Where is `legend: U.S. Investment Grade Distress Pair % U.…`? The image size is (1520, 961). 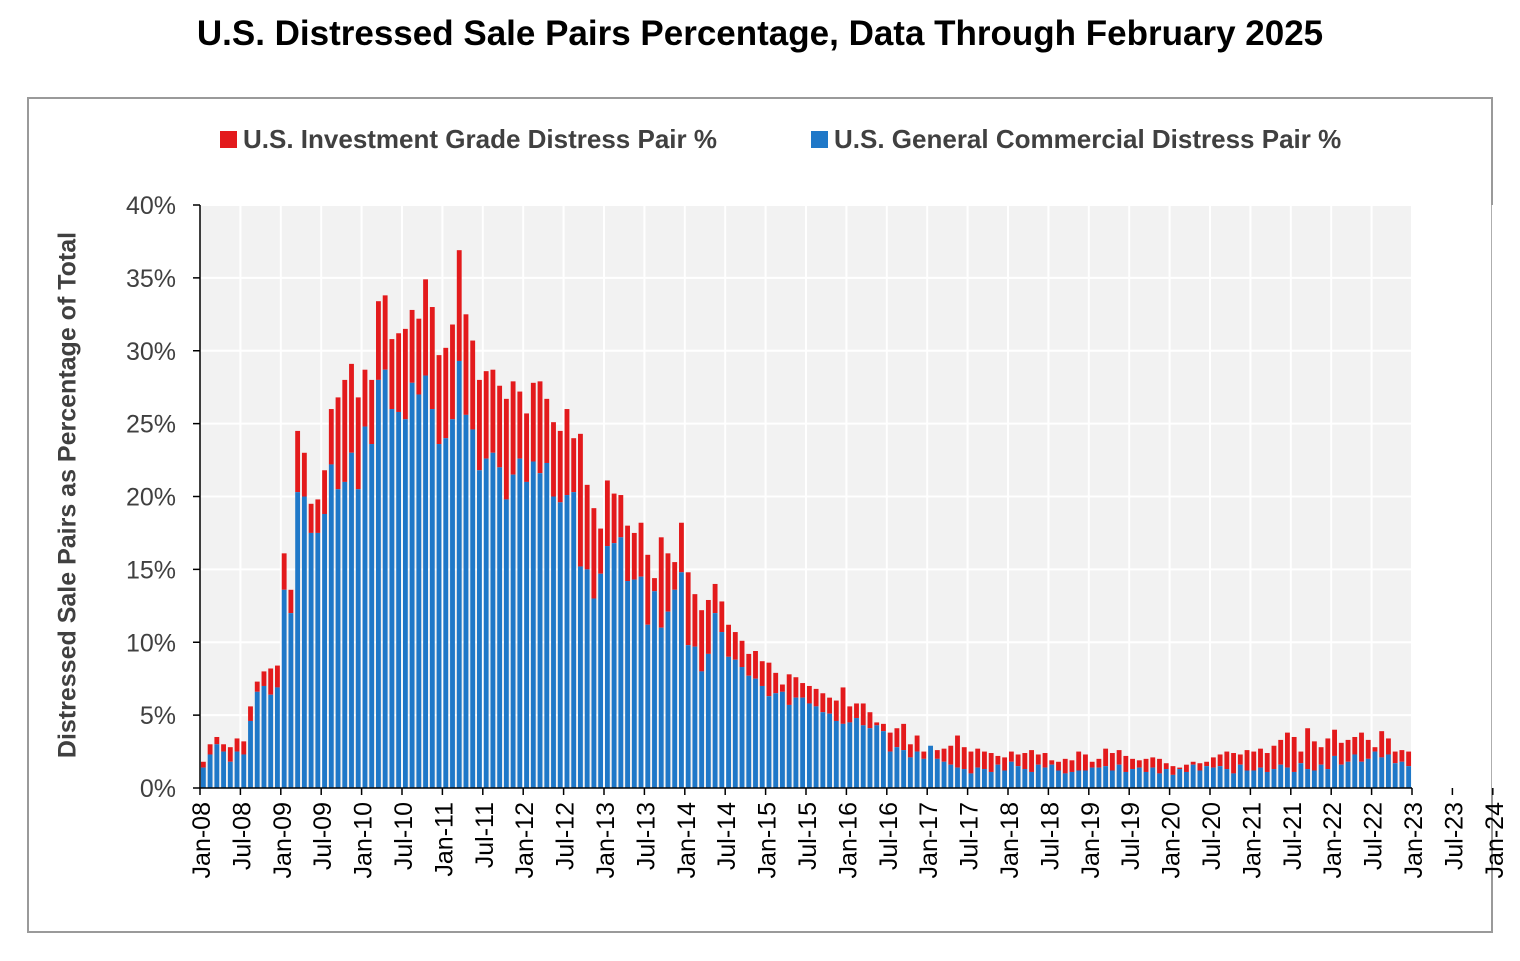
legend: U.S. Investment Grade Distress Pair % U.… is located at coordinates (760, 142).